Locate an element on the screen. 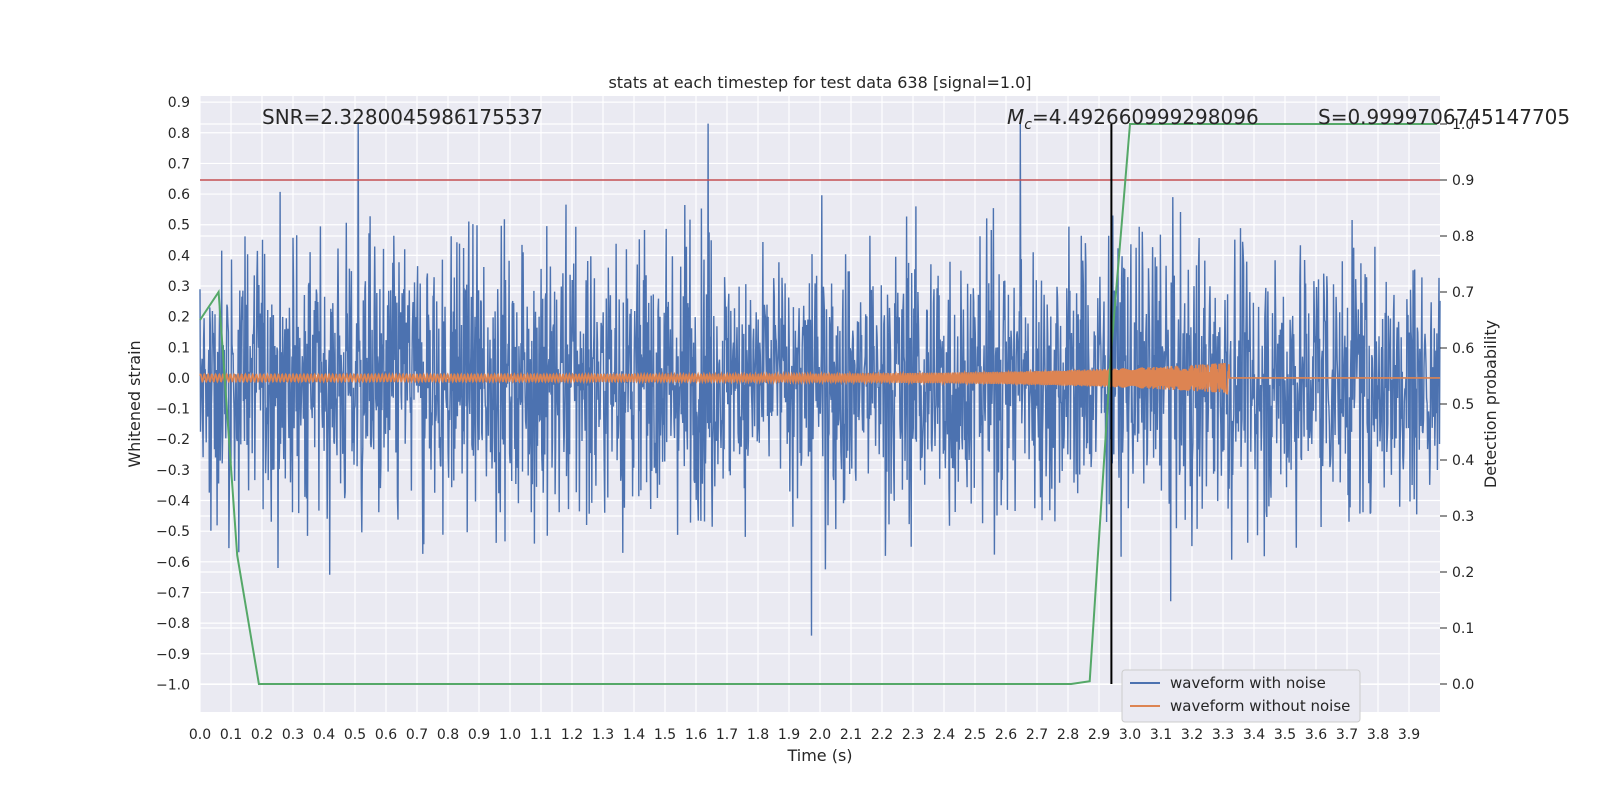 This screenshot has width=1600, height=800. right-y-axis-ticks: 1.0 0.9 0.8 0.7 0.6 0.5 0.4 0.3 0.2 0.1 0.0 is located at coordinates (1457, 405).